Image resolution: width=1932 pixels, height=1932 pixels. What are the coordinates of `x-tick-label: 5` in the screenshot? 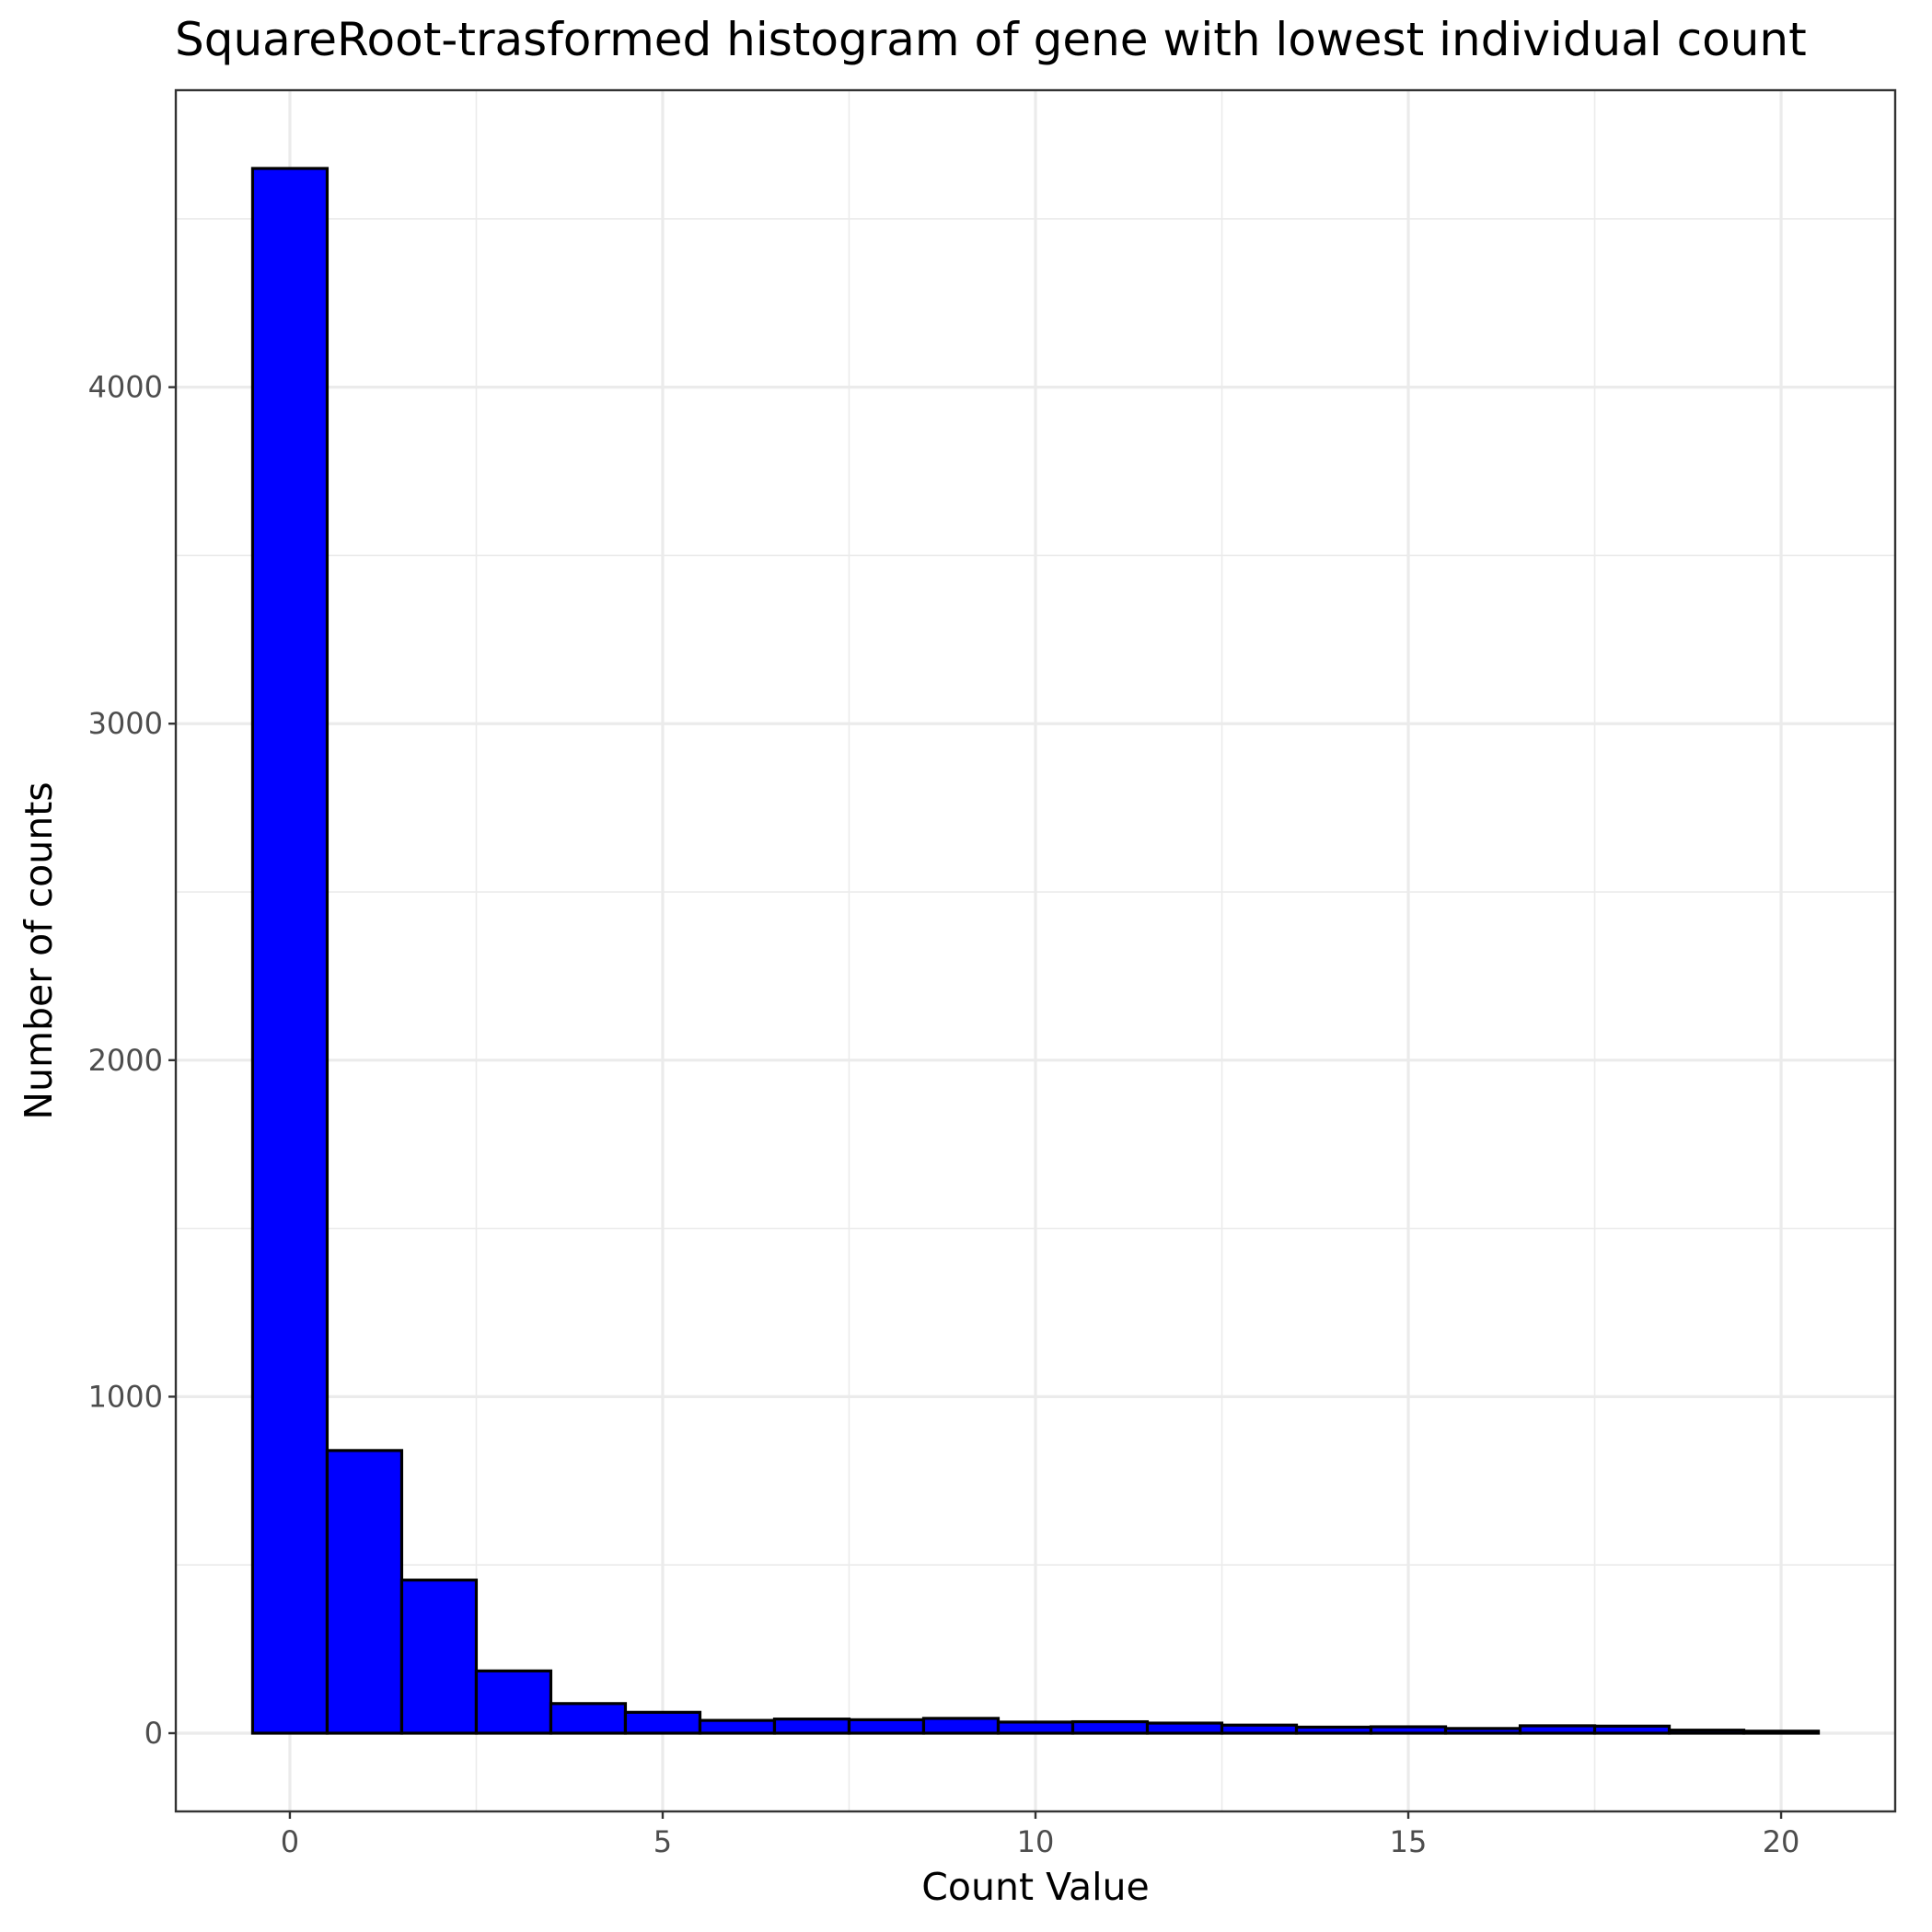 It's located at (663, 1842).